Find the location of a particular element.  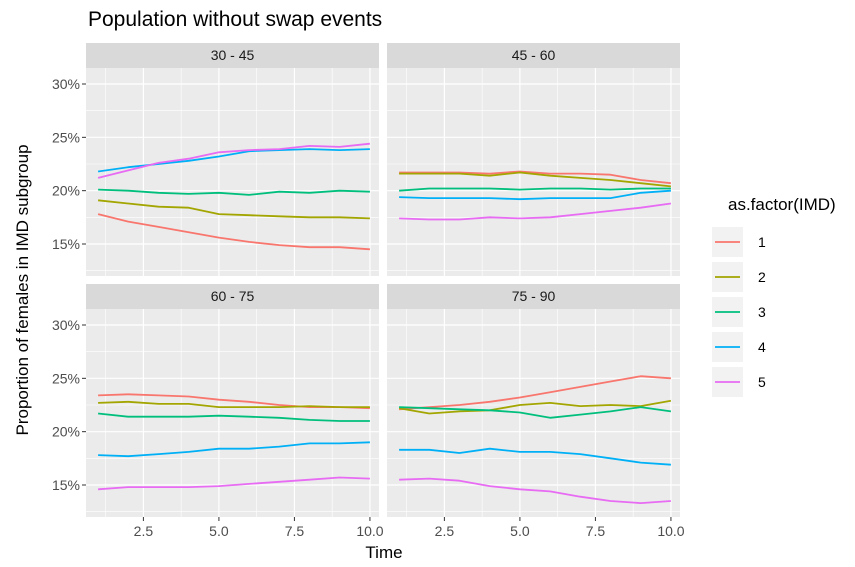

x-axis-title: Time is located at coordinates (383, 552).